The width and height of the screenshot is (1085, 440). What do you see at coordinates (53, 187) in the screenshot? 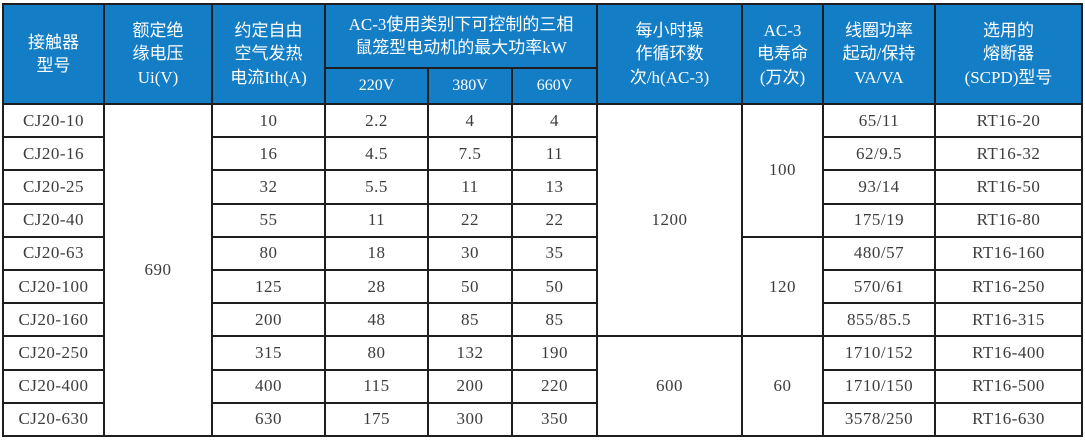
I see `cell-model: CJ20-25` at bounding box center [53, 187].